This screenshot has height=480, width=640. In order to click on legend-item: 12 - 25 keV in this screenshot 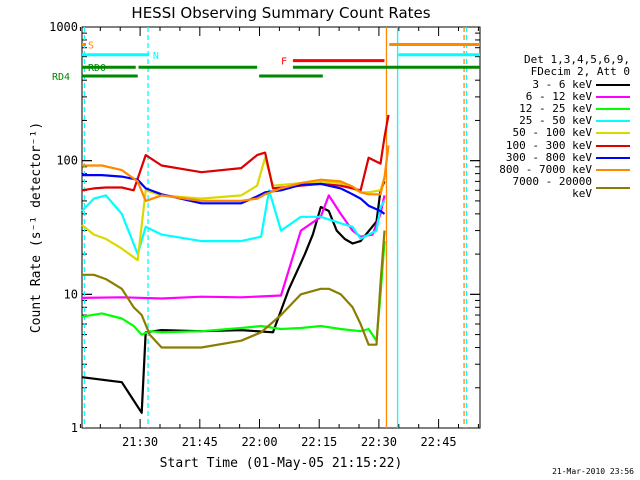, I will do `click(559, 109)`.